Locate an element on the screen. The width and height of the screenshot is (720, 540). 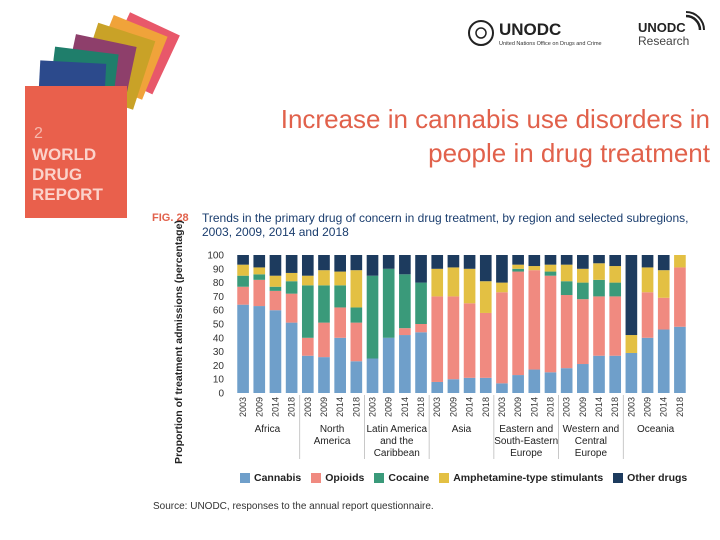
cover-word-3: REPORT is located at coordinates (67, 194).